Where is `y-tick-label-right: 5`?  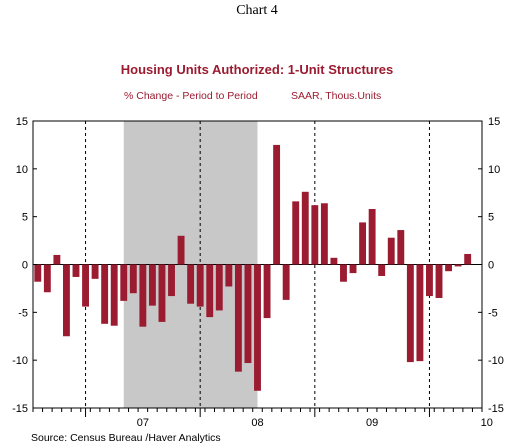
y-tick-label-right: 5 is located at coordinates (491, 218).